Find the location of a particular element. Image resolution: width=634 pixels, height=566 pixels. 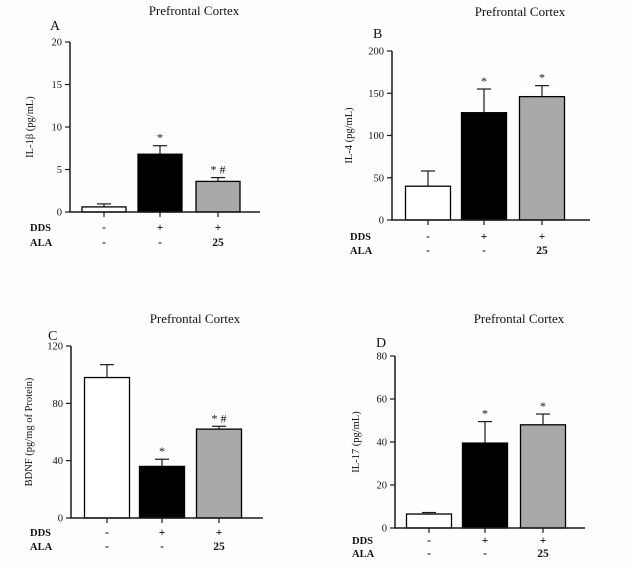

y-axis-label: IL-4 (pg/mL) is located at coordinates (349, 135).